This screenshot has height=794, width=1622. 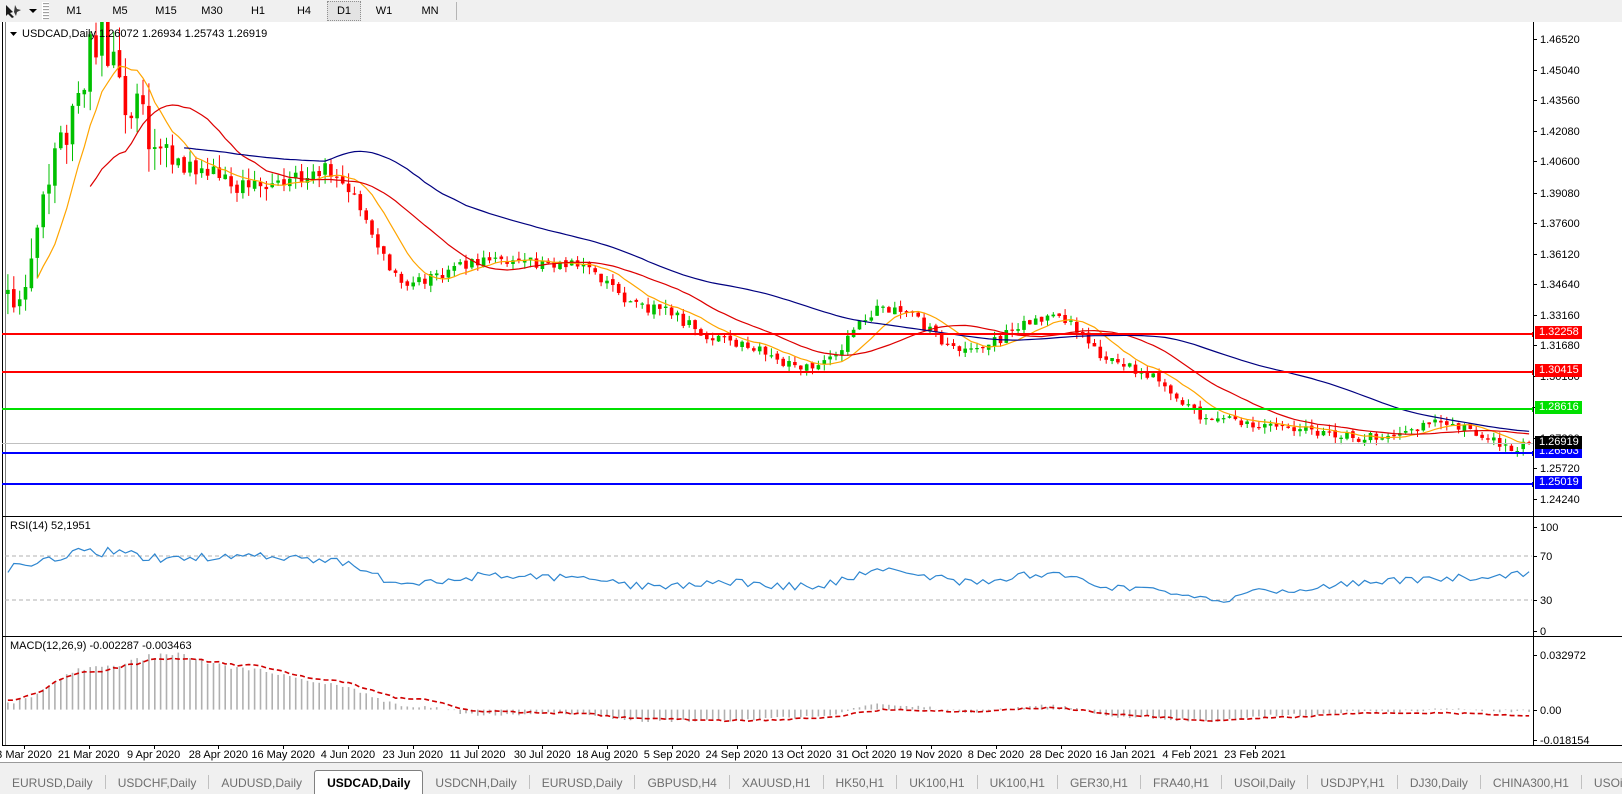 What do you see at coordinates (384, 11) in the screenshot?
I see `timeframe-w1: W1` at bounding box center [384, 11].